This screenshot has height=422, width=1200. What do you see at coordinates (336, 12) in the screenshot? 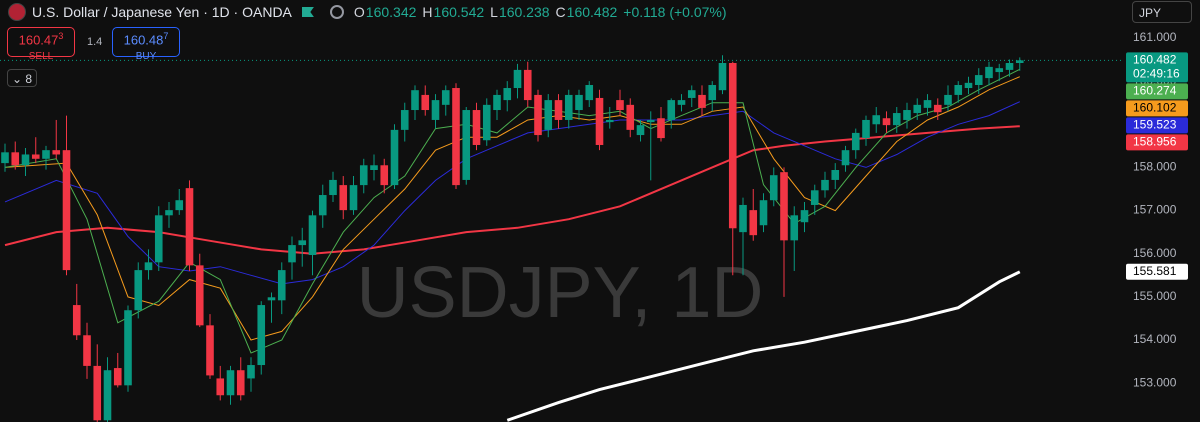
I see `status-icon` at bounding box center [336, 12].